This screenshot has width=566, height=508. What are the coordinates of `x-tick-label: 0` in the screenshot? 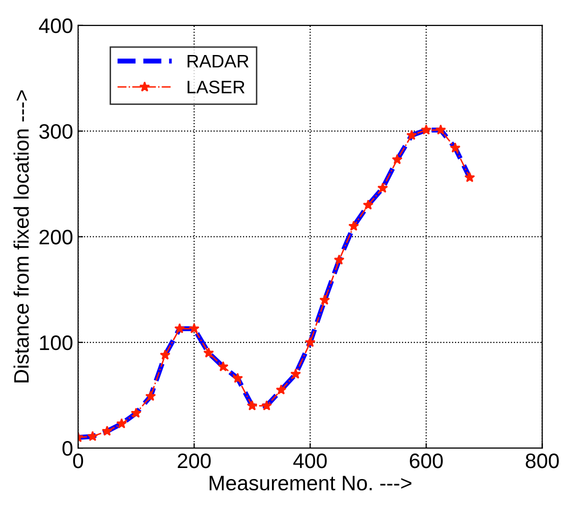 It's located at (78, 460).